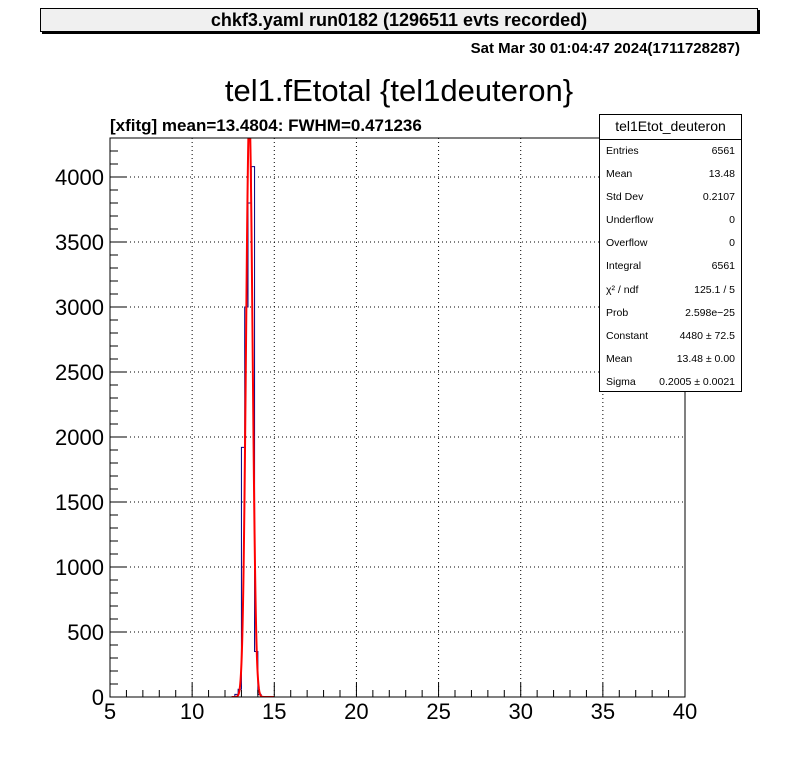 The width and height of the screenshot is (798, 776). Describe the element at coordinates (79, 567) in the screenshot. I see `y-tick-label: 1000` at that location.